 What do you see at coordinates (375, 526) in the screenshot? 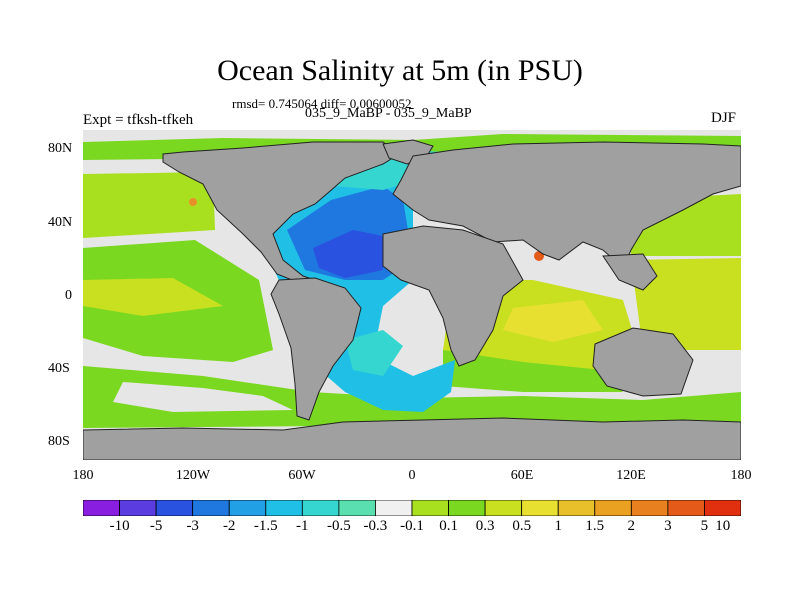
I see `colorbar-label: -0.3` at bounding box center [375, 526].